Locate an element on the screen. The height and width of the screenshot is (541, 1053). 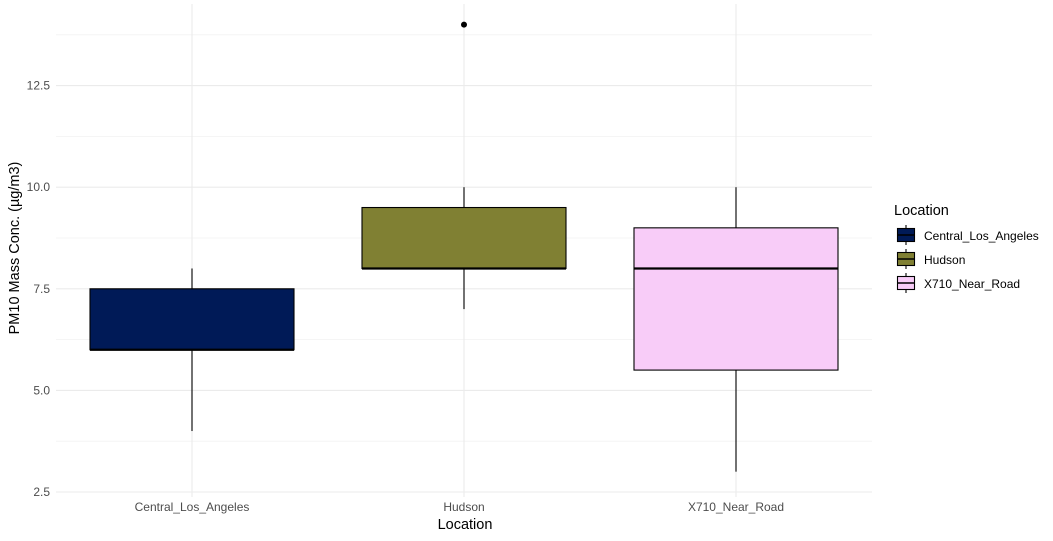
legend-item: X710_Near_Road is located at coordinates (958, 283).